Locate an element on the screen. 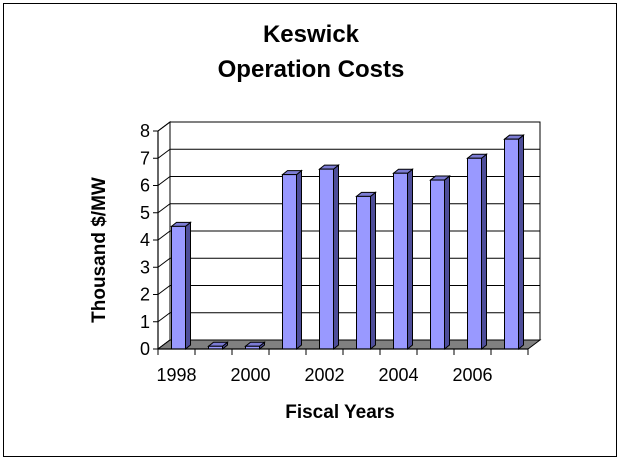 This screenshot has height=462, width=622. y-tick-label: 4 is located at coordinates (145, 240).